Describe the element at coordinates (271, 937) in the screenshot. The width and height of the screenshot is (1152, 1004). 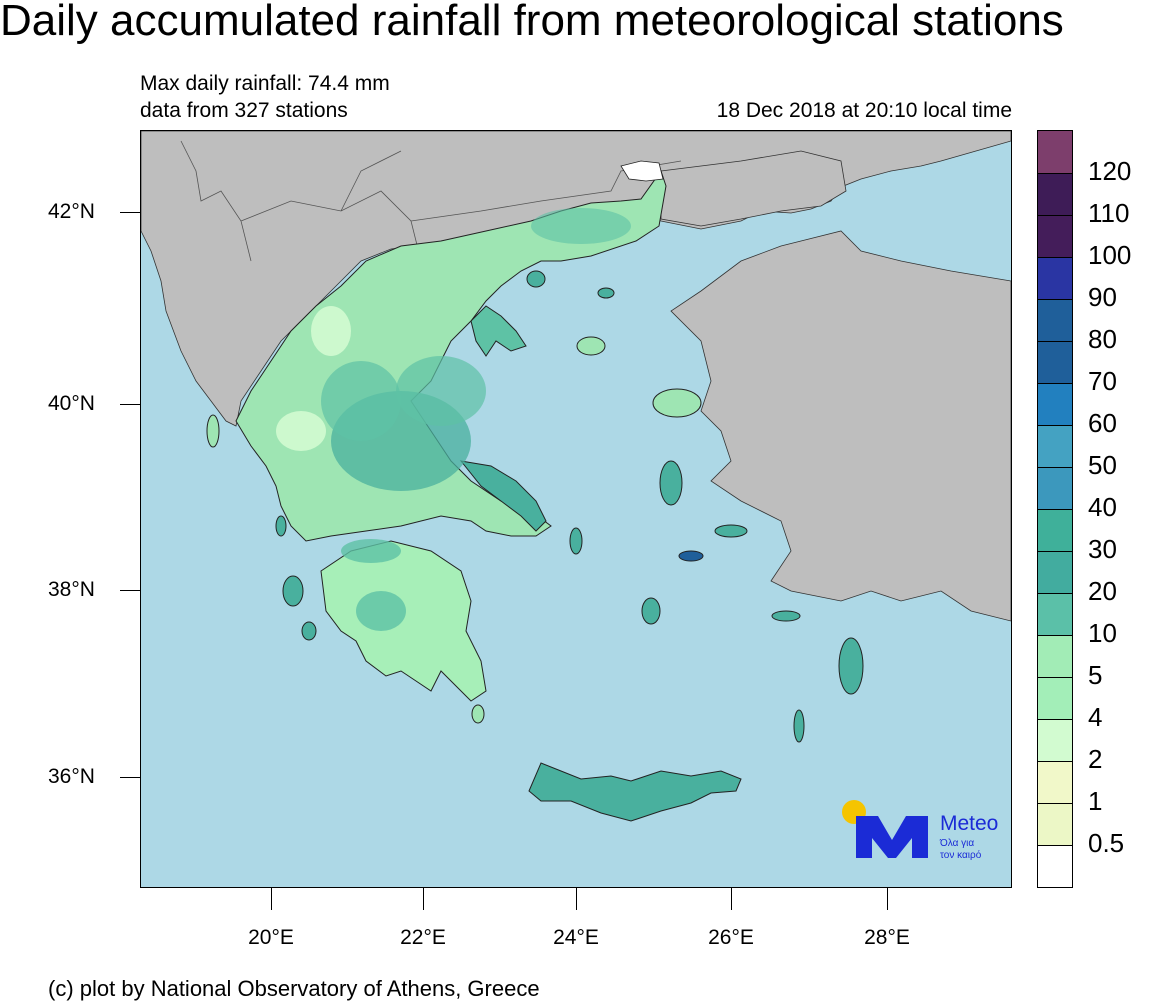
I see `lon-label: 20°E` at that location.